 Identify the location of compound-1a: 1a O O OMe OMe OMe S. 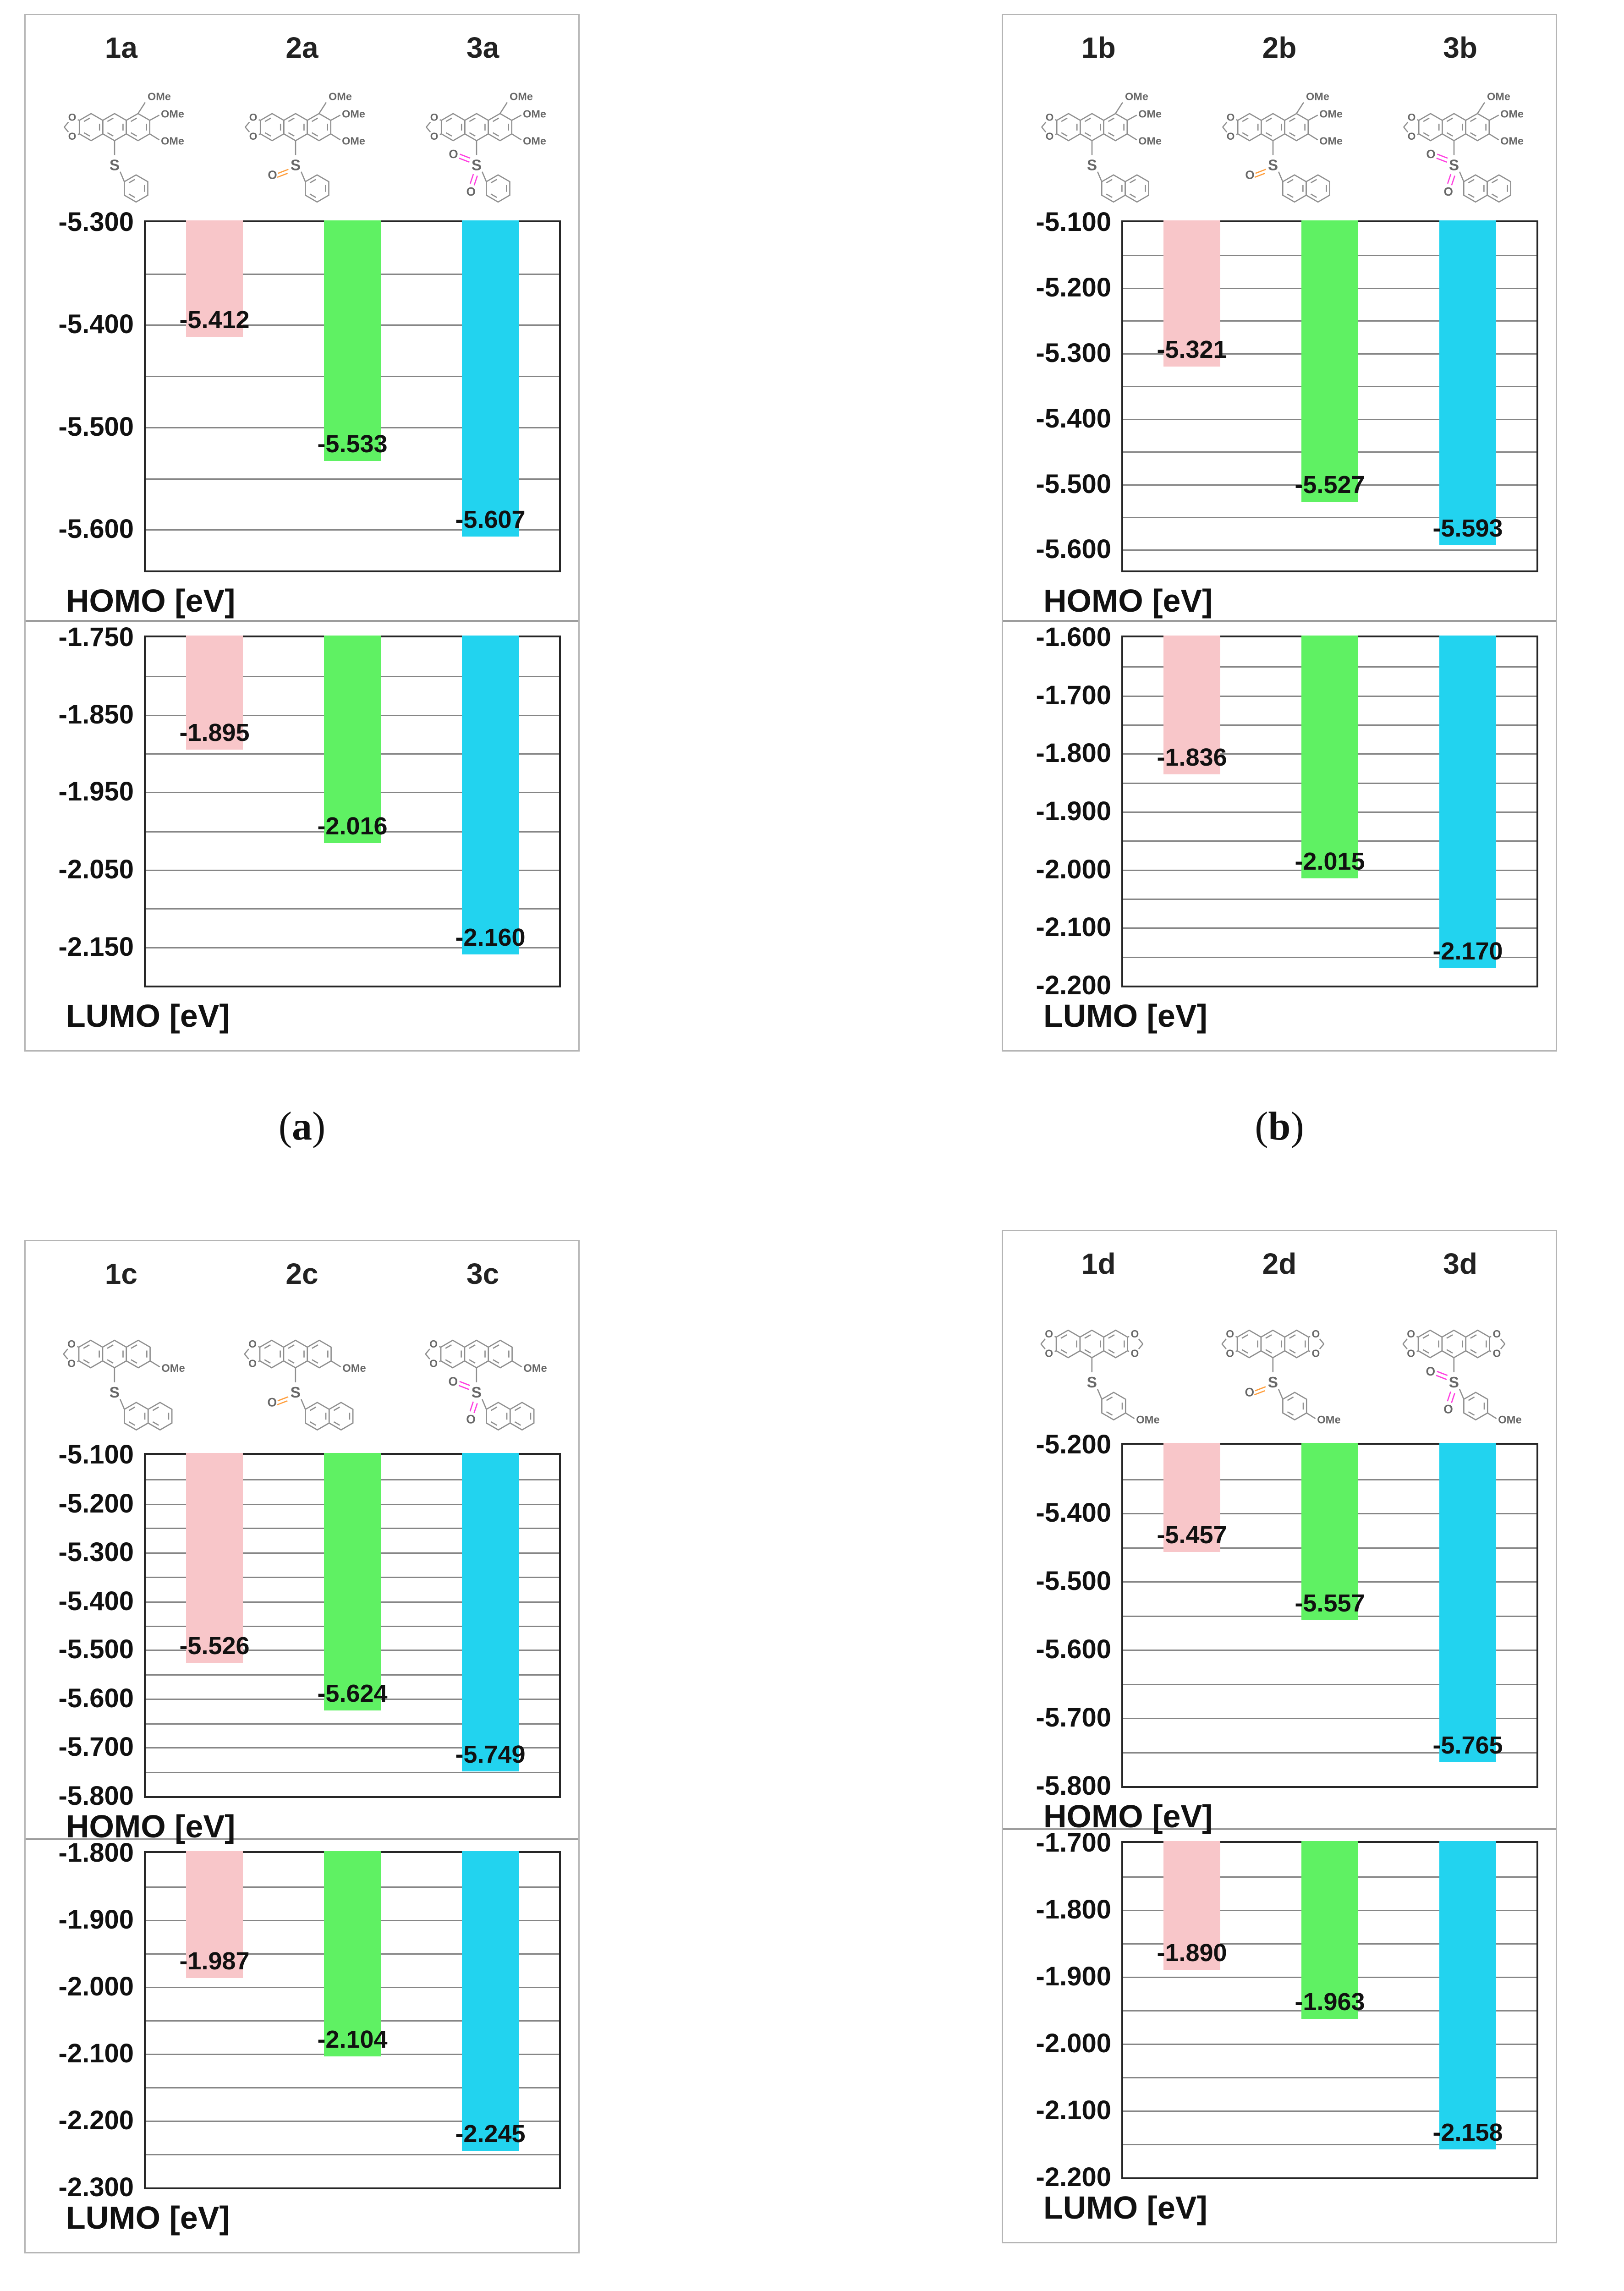
(121, 118).